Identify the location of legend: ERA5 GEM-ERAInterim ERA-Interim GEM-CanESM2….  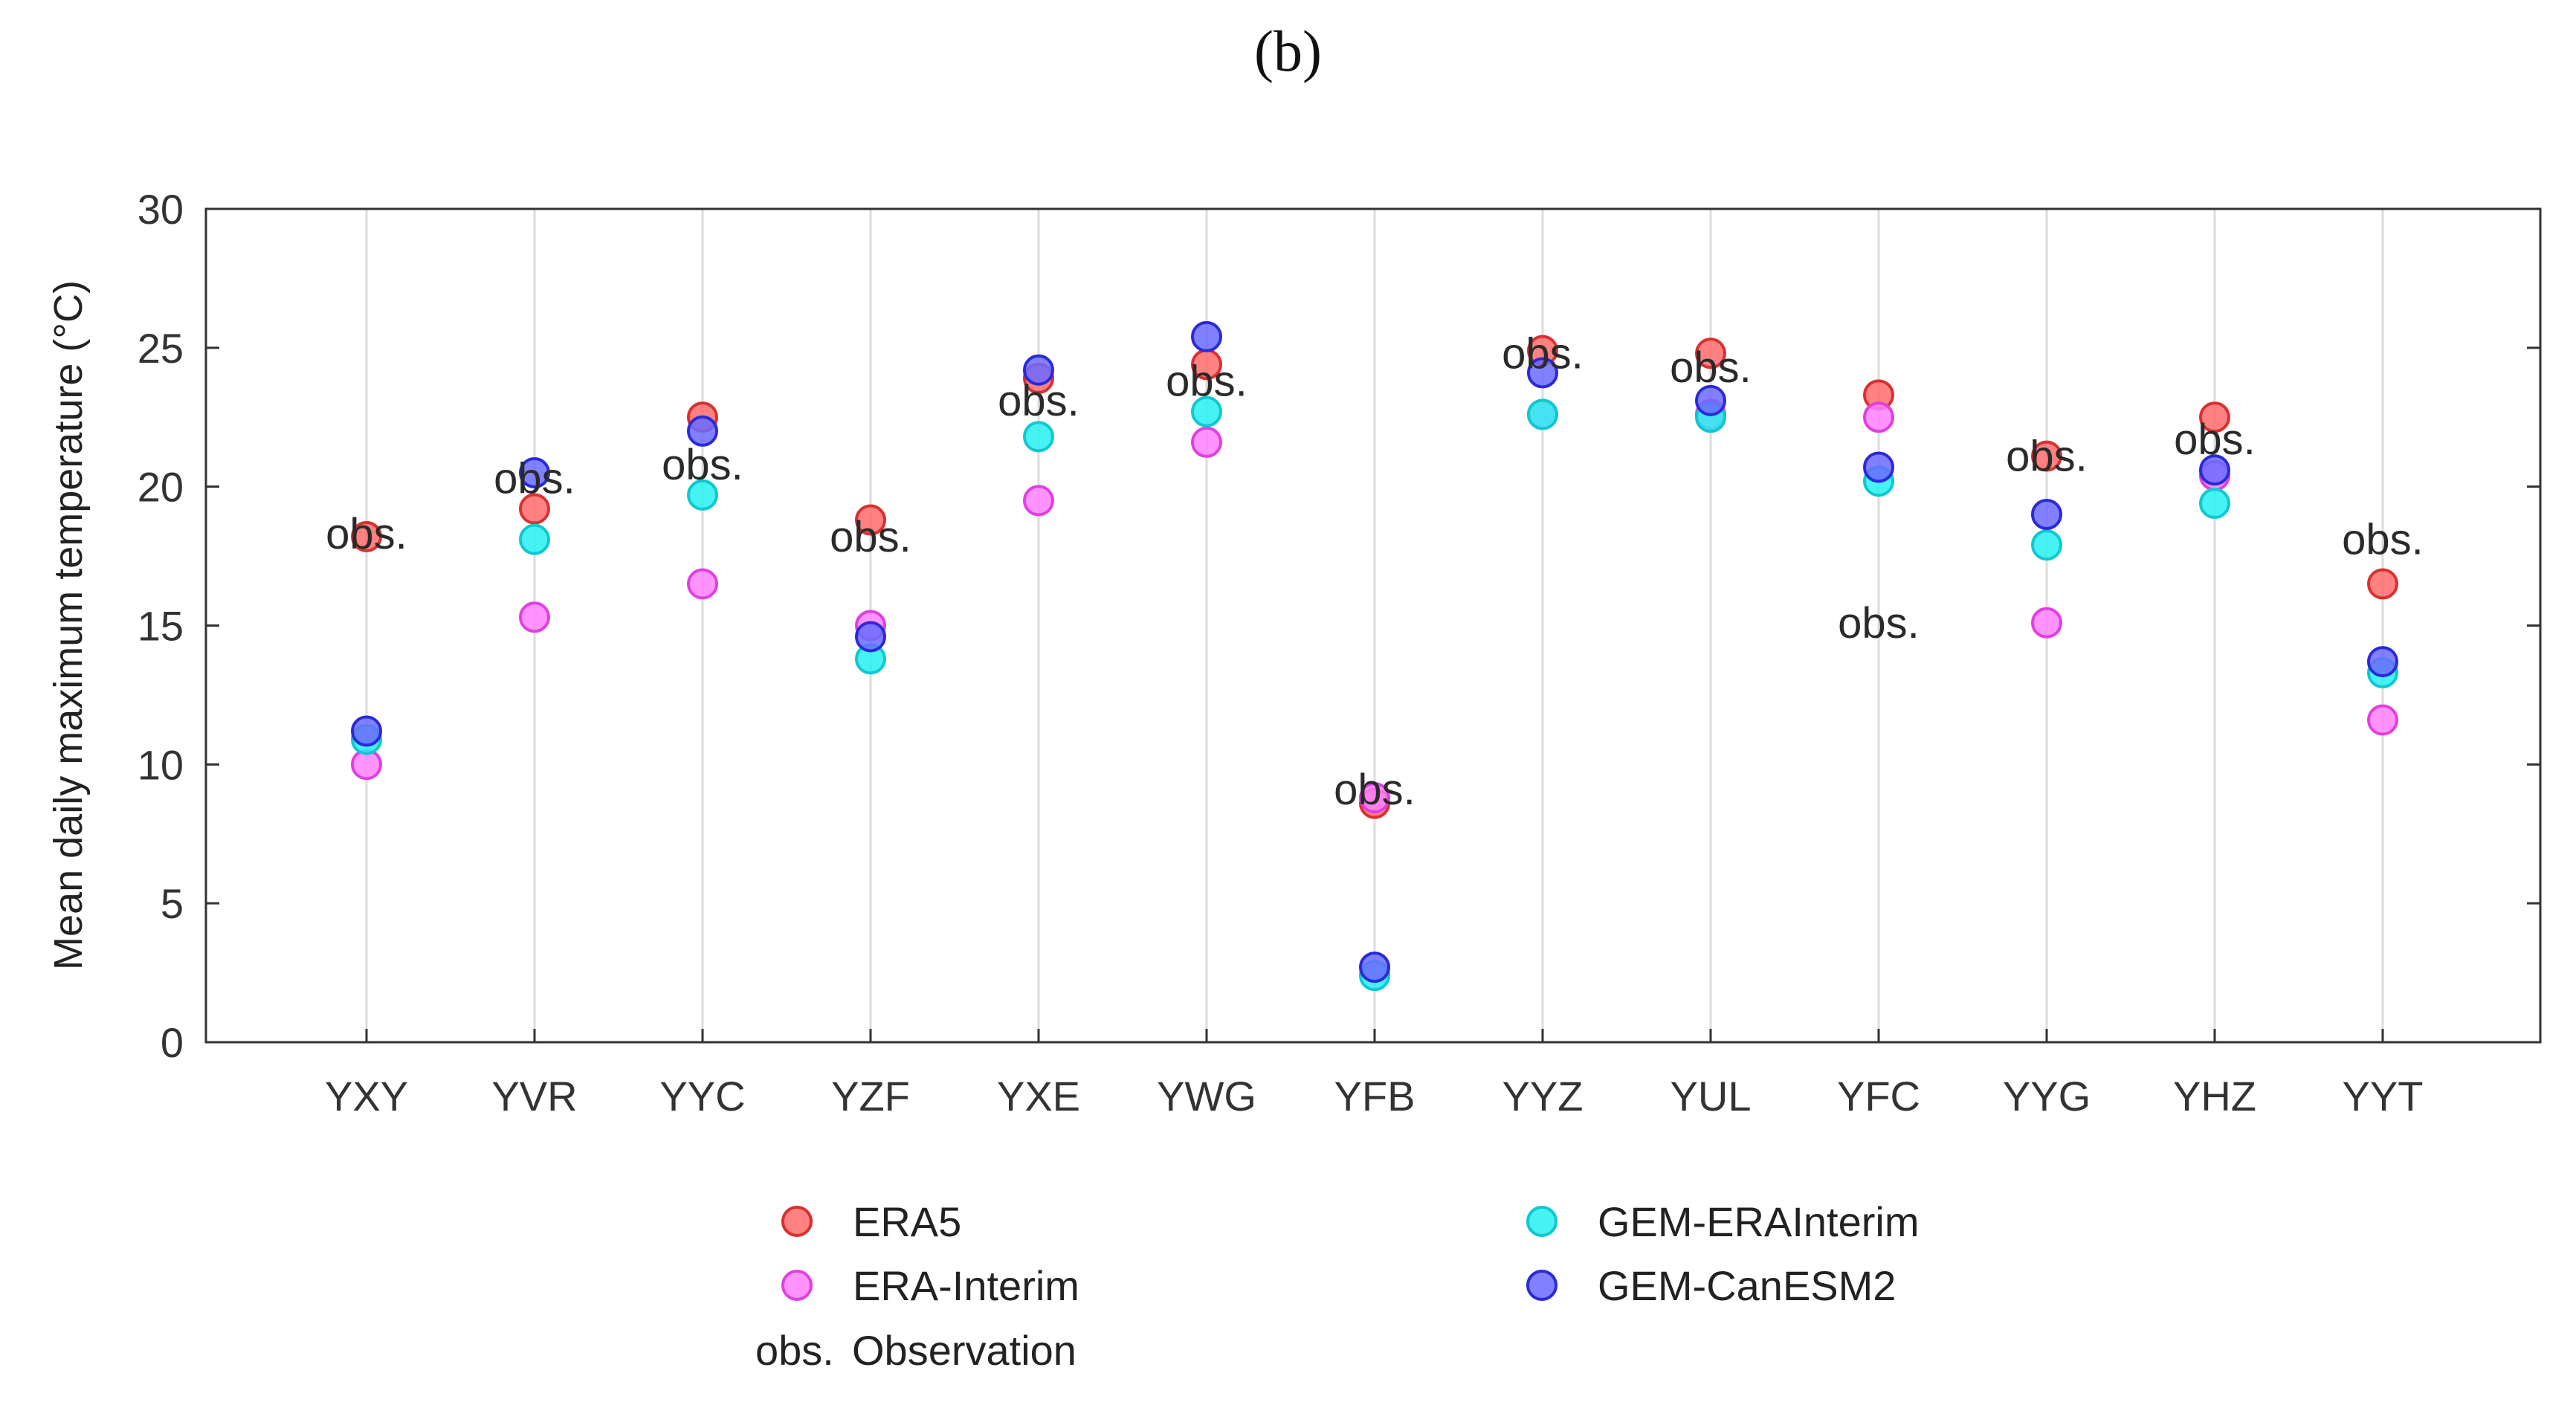
(1337, 1286).